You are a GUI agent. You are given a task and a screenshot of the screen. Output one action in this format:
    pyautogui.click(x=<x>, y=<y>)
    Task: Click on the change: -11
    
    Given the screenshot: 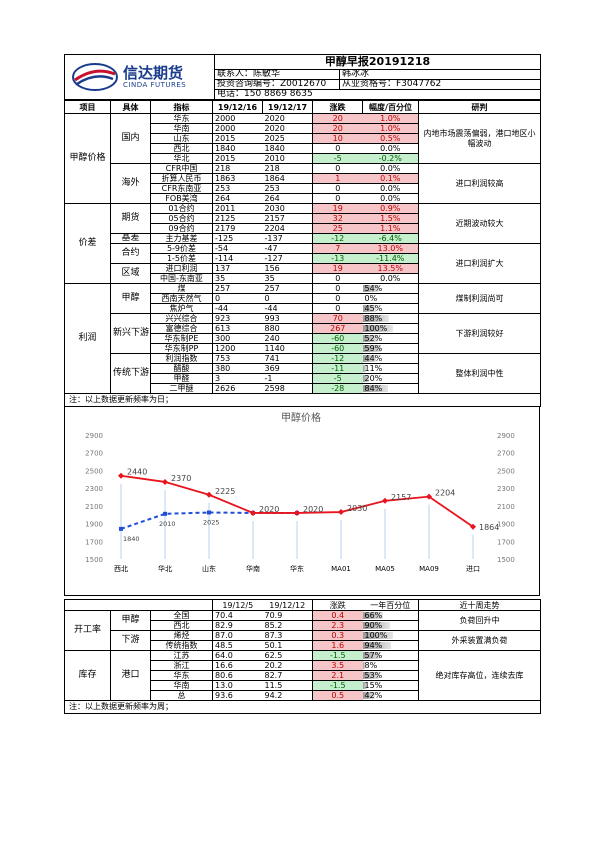 What is the action you would take?
    pyautogui.click(x=337, y=368)
    